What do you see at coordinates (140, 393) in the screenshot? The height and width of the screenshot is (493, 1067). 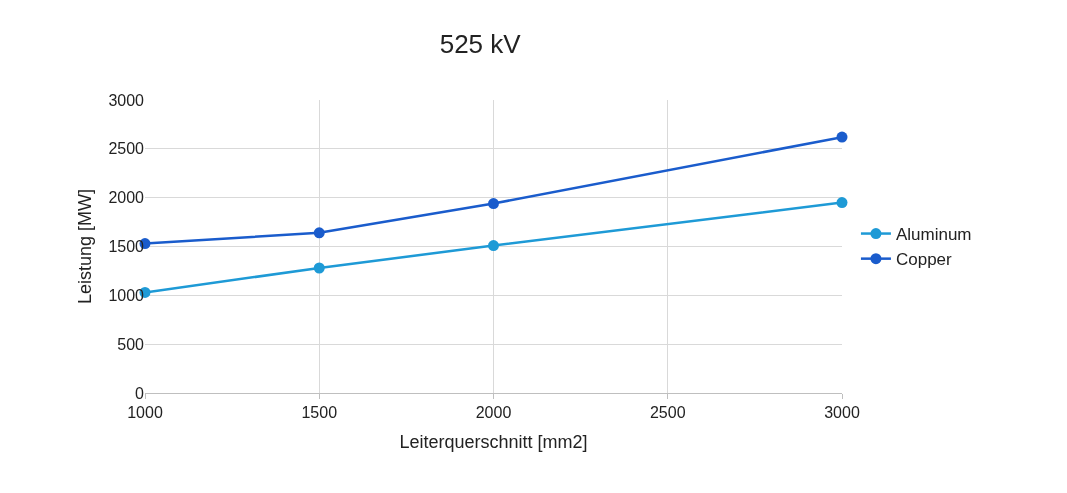 I see `y-tick-label: 0` at bounding box center [140, 393].